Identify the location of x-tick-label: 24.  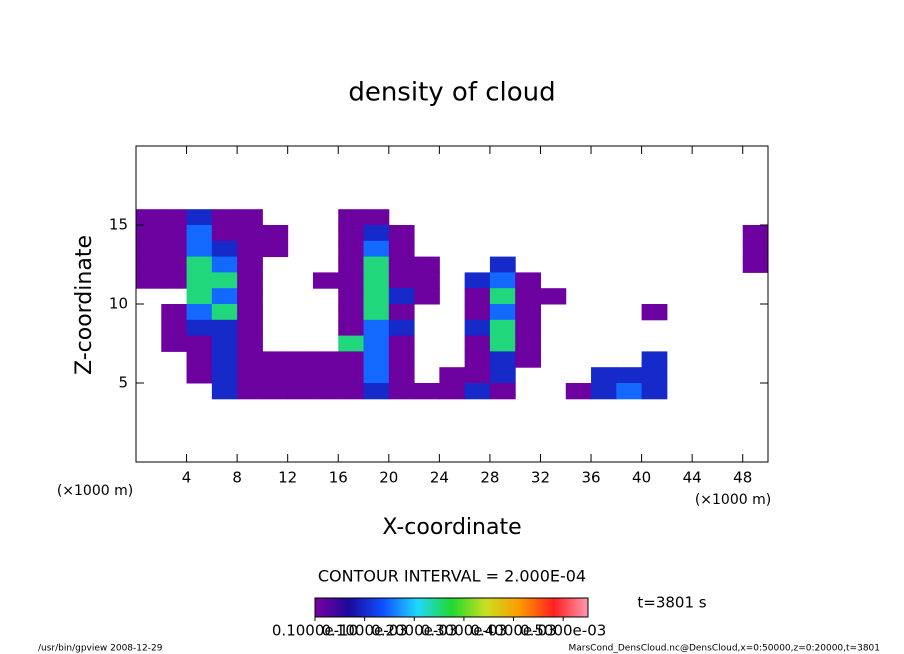
(439, 478).